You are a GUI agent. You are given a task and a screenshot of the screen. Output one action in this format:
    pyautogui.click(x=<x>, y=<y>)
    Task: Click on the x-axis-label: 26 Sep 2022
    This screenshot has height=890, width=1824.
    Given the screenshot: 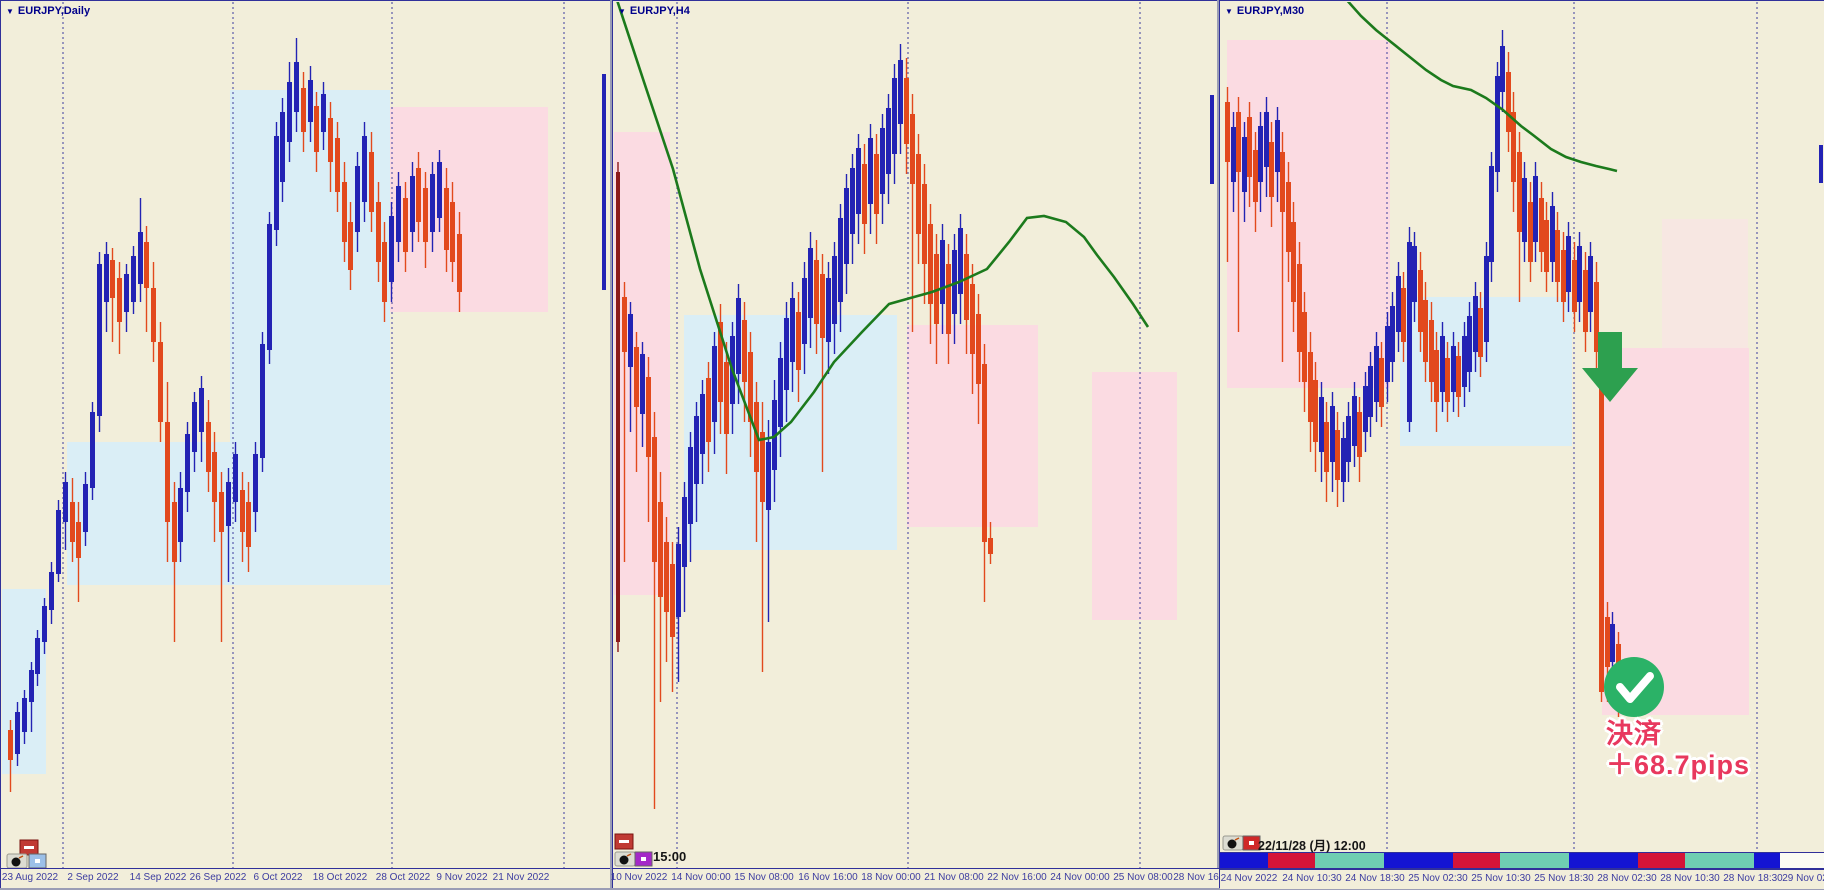 What is the action you would take?
    pyautogui.click(x=218, y=877)
    